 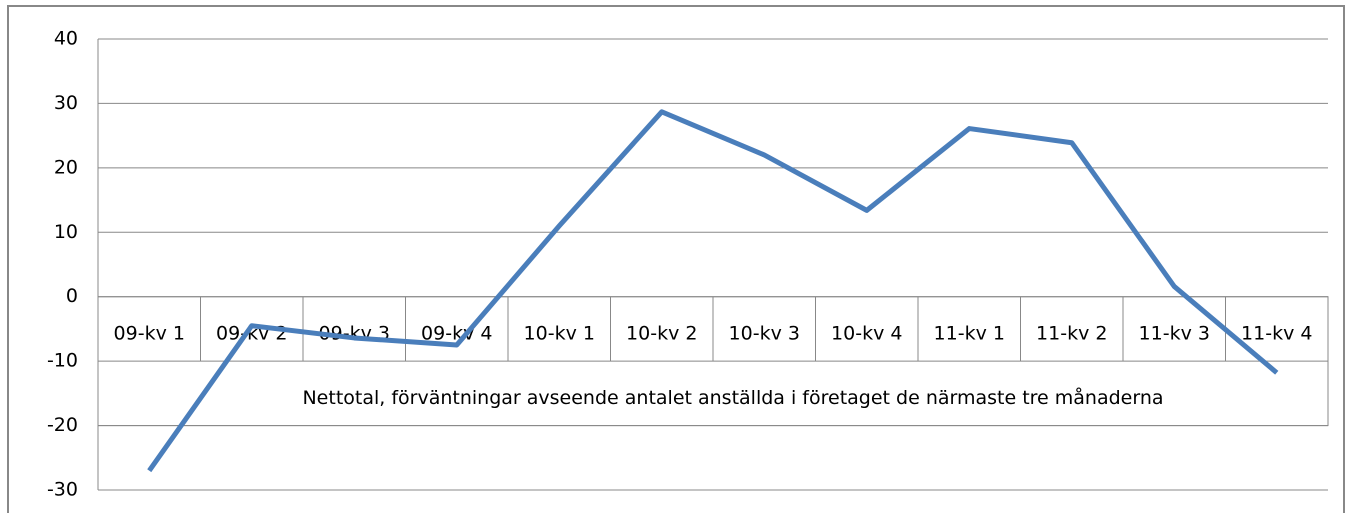 I want to click on x-tick-label: 09-kv 1, so click(x=149, y=333).